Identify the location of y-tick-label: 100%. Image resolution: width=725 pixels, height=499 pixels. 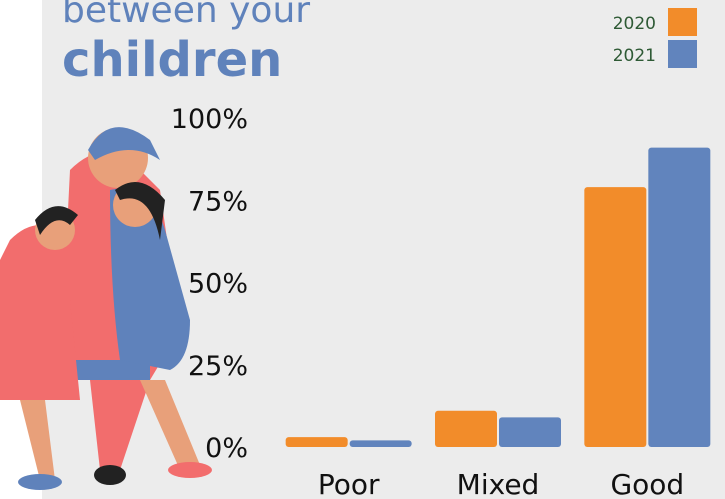
(209, 119).